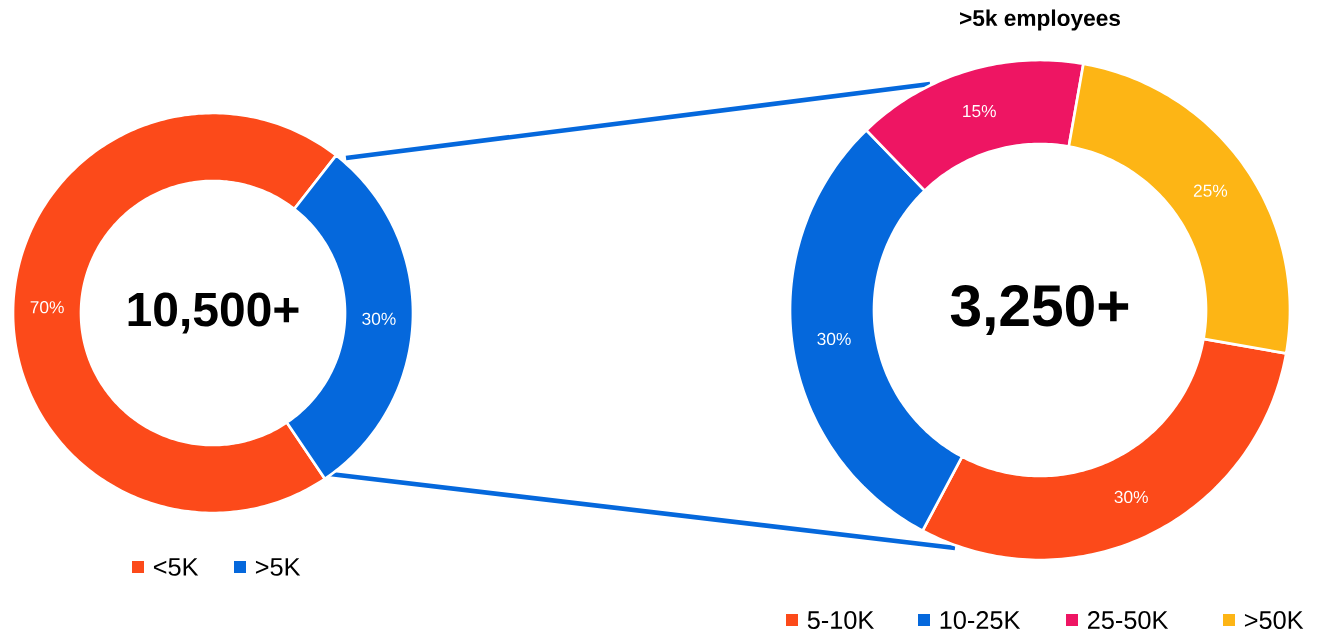 The image size is (1340, 637). What do you see at coordinates (213, 313) in the screenshot?
I see `text: 10,500+` at bounding box center [213, 313].